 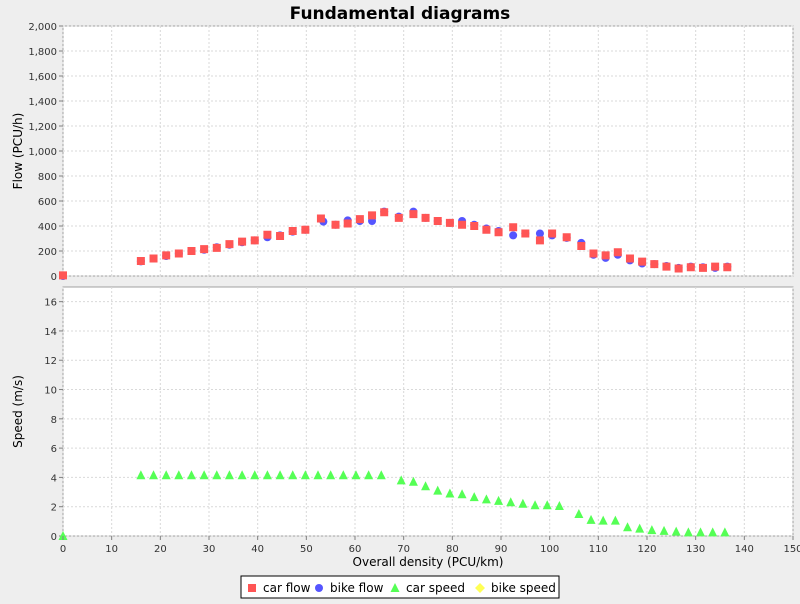 What do you see at coordinates (287, 588) in the screenshot?
I see `legend-label: car flow` at bounding box center [287, 588].